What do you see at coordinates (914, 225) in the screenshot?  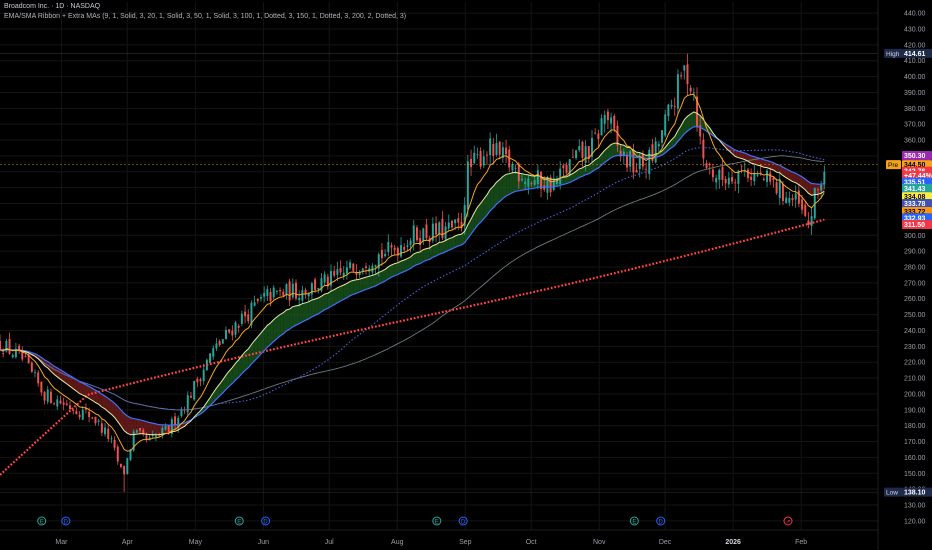 I see `price-label: 311.50` at bounding box center [914, 225].